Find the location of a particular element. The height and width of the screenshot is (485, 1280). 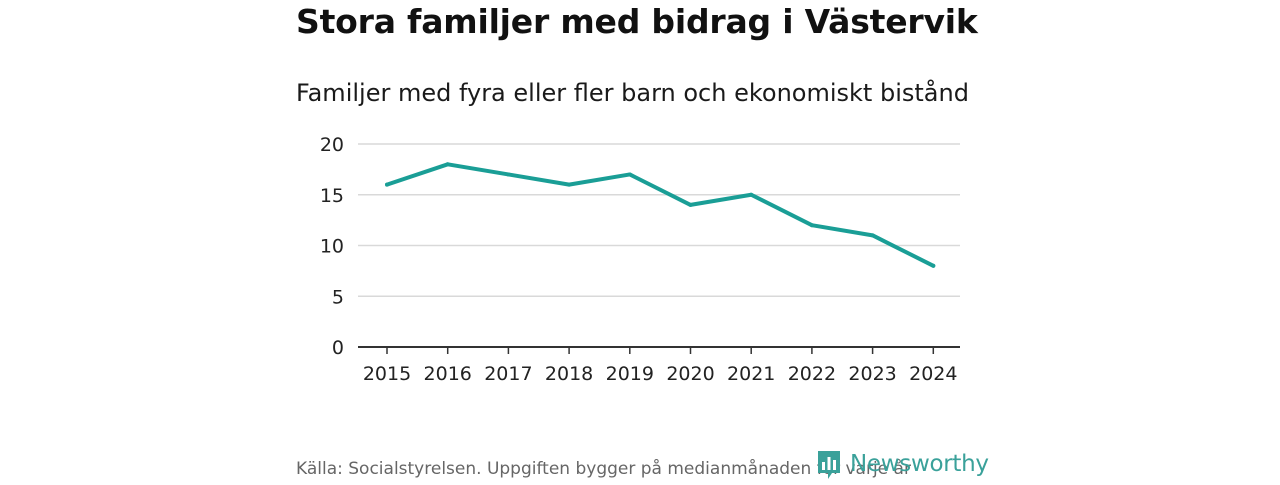

series is located at coordinates (660, 215).